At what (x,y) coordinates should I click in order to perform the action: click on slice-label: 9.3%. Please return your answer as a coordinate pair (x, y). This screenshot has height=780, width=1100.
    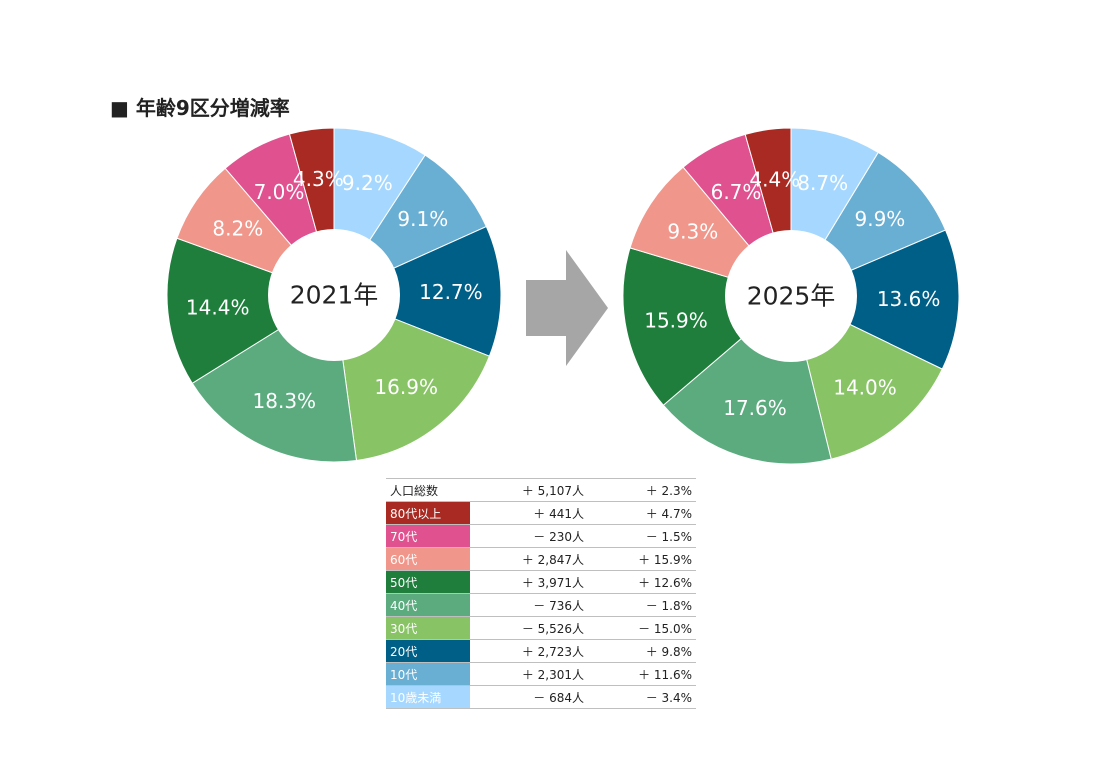
    Looking at the image, I should click on (692, 231).